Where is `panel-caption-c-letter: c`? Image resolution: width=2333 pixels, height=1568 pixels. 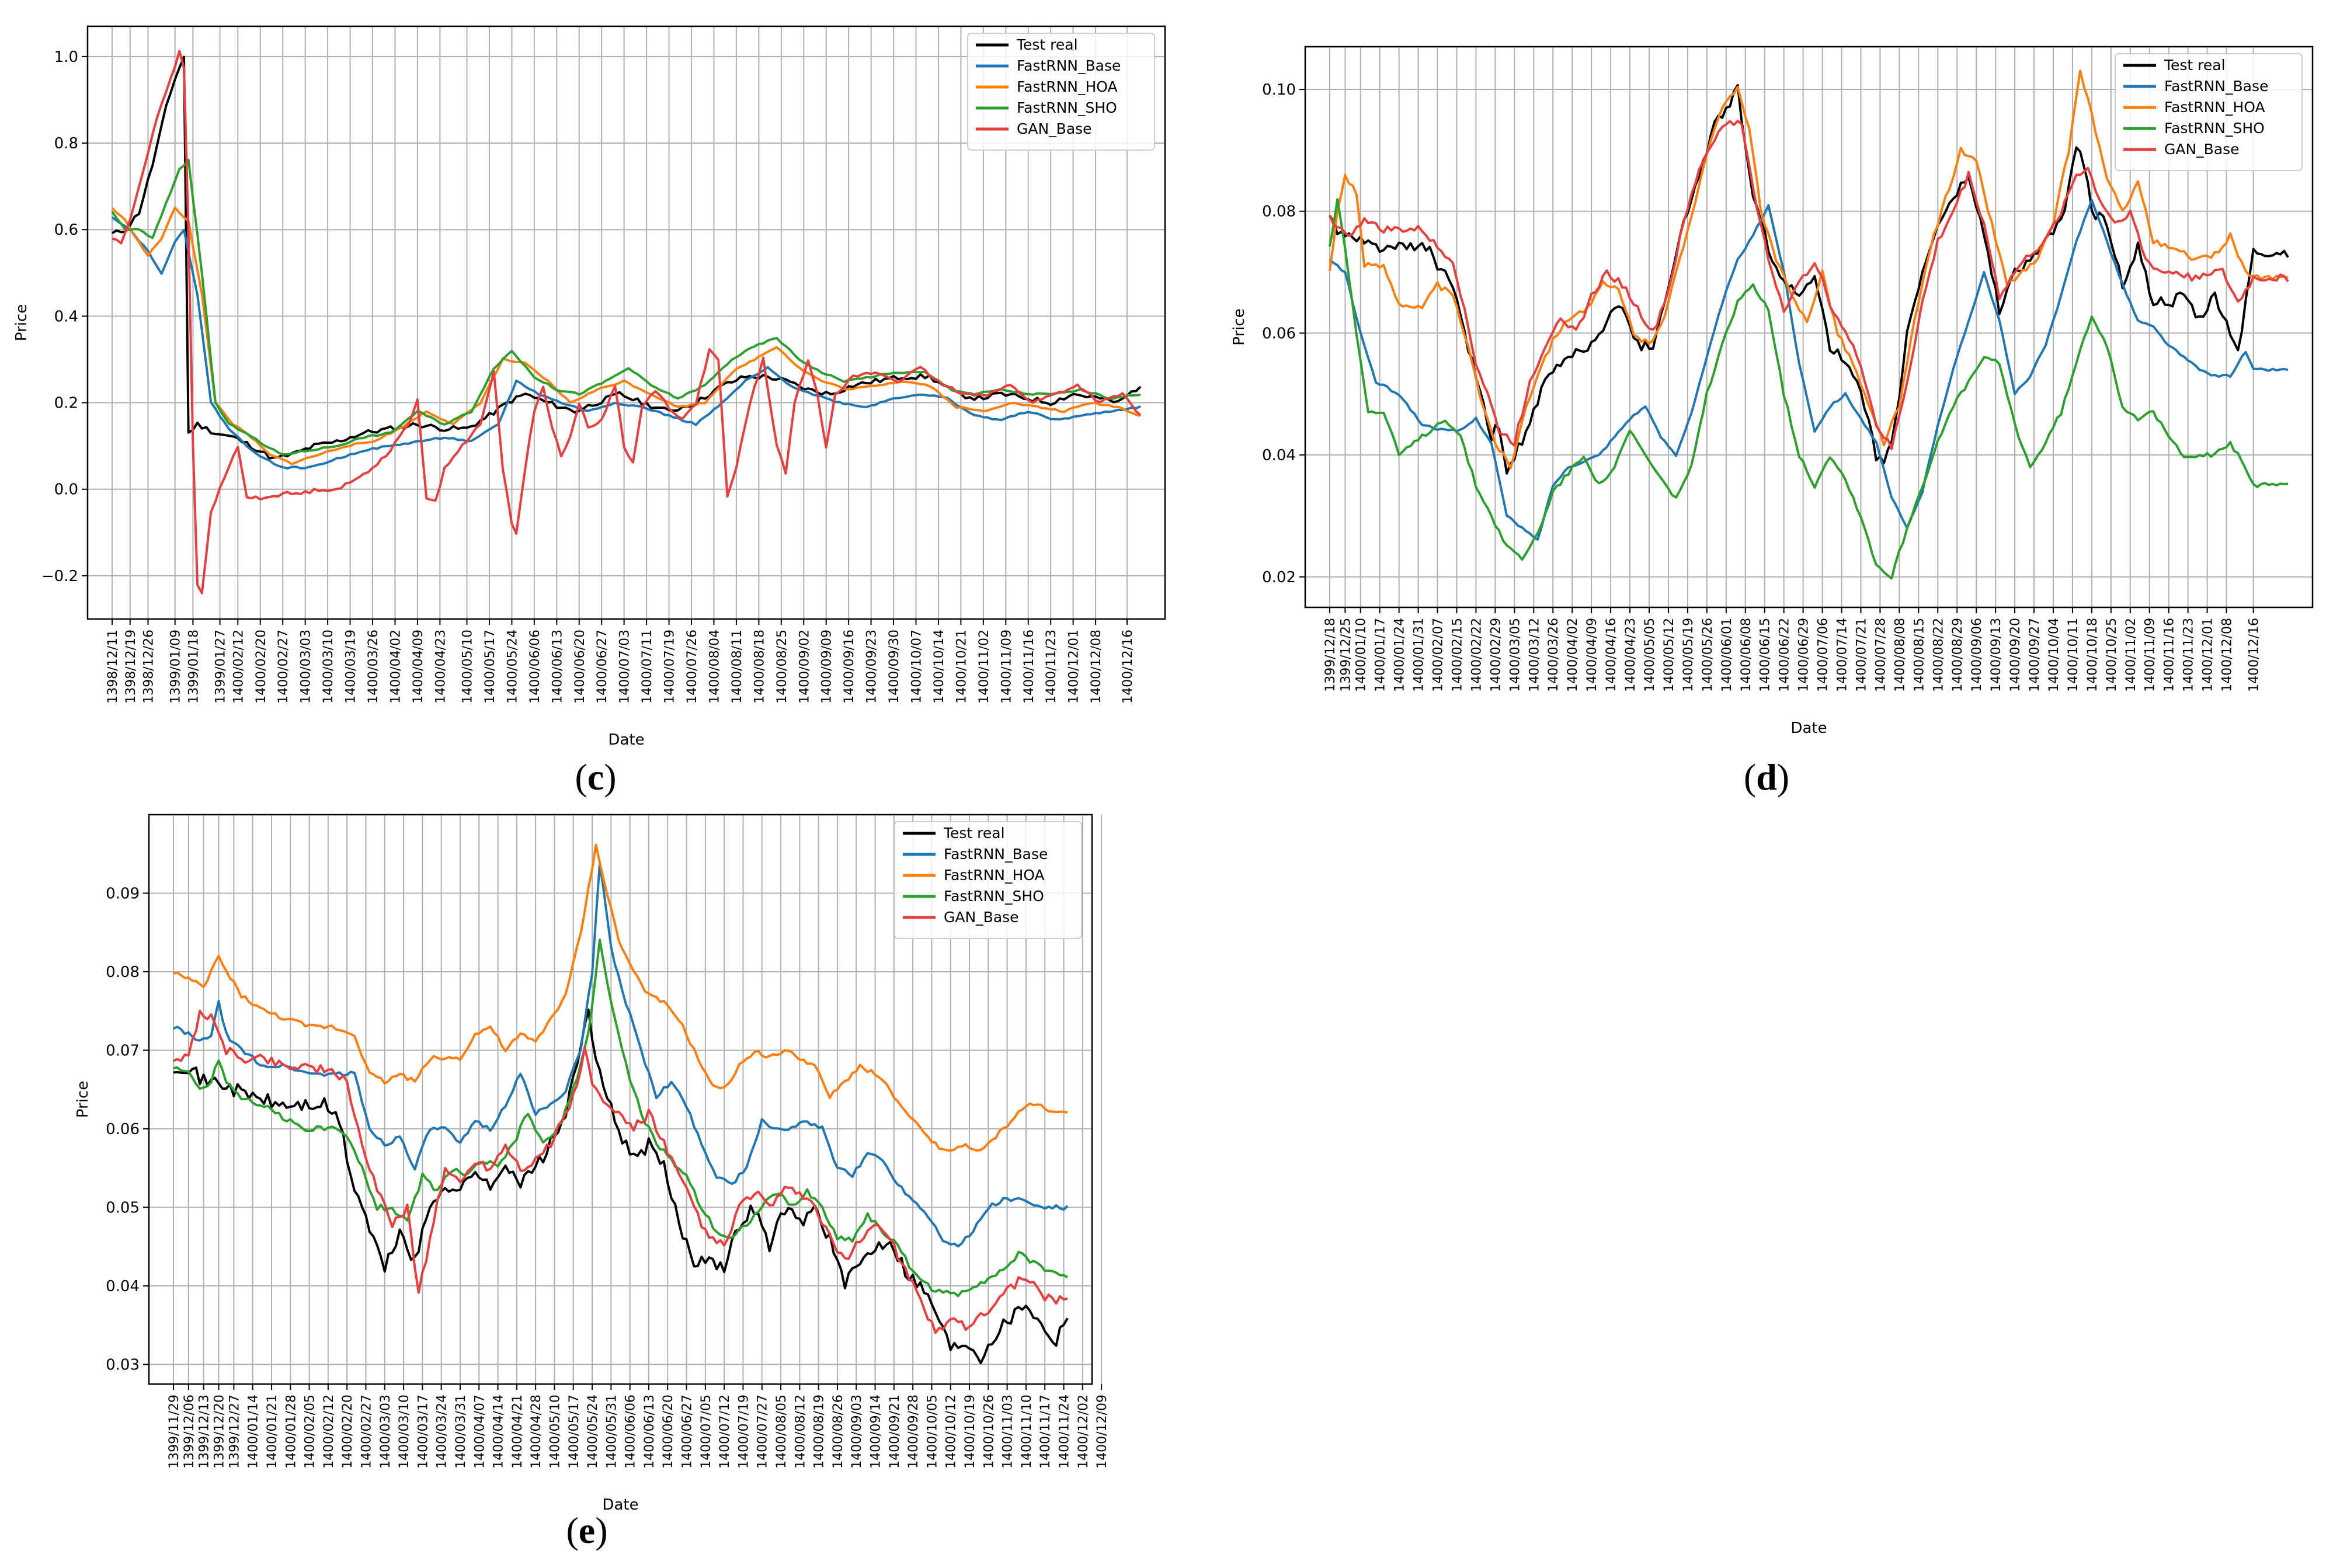
panel-caption-c-letter: c is located at coordinates (595, 777).